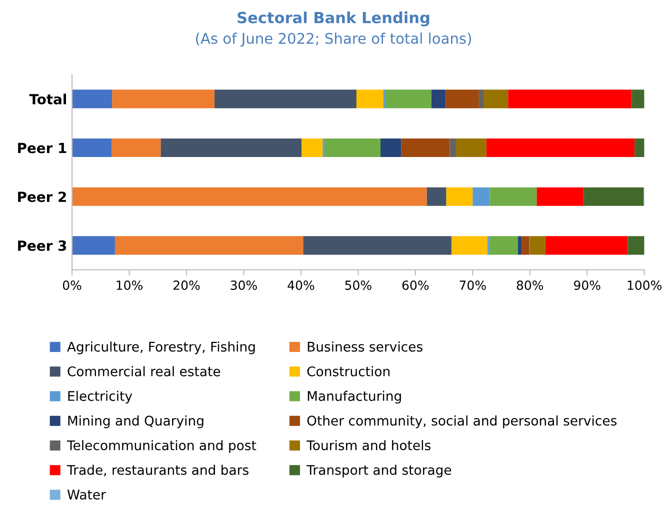  What do you see at coordinates (42, 245) in the screenshot?
I see `y-tick-label: Peer 3` at bounding box center [42, 245].